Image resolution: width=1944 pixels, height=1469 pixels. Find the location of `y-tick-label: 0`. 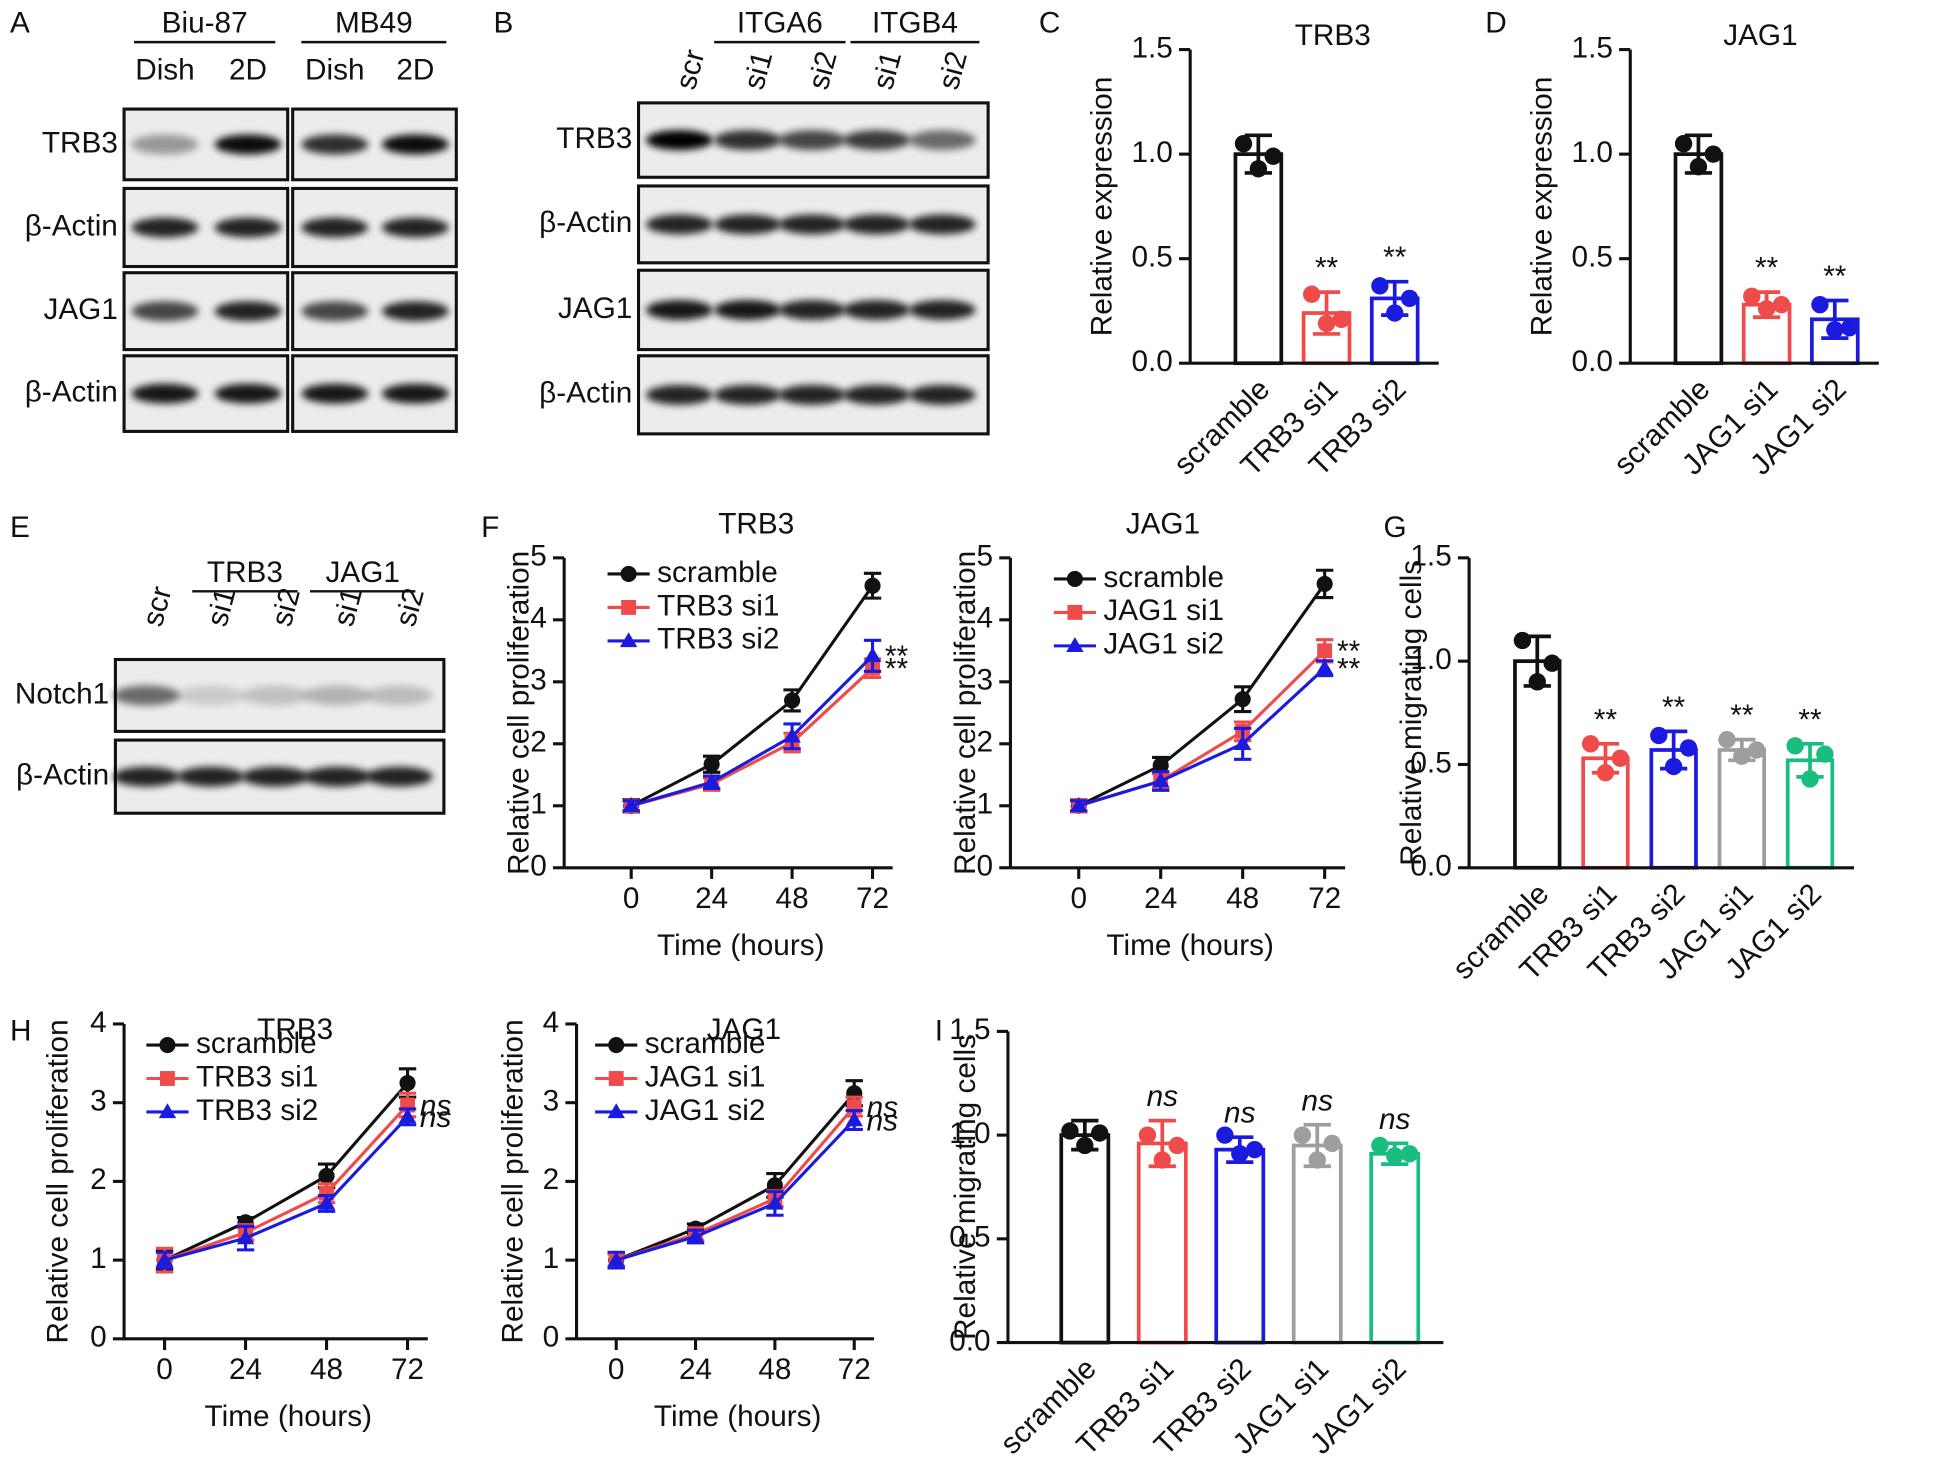

y-tick-label: 0 is located at coordinates (98, 1337).